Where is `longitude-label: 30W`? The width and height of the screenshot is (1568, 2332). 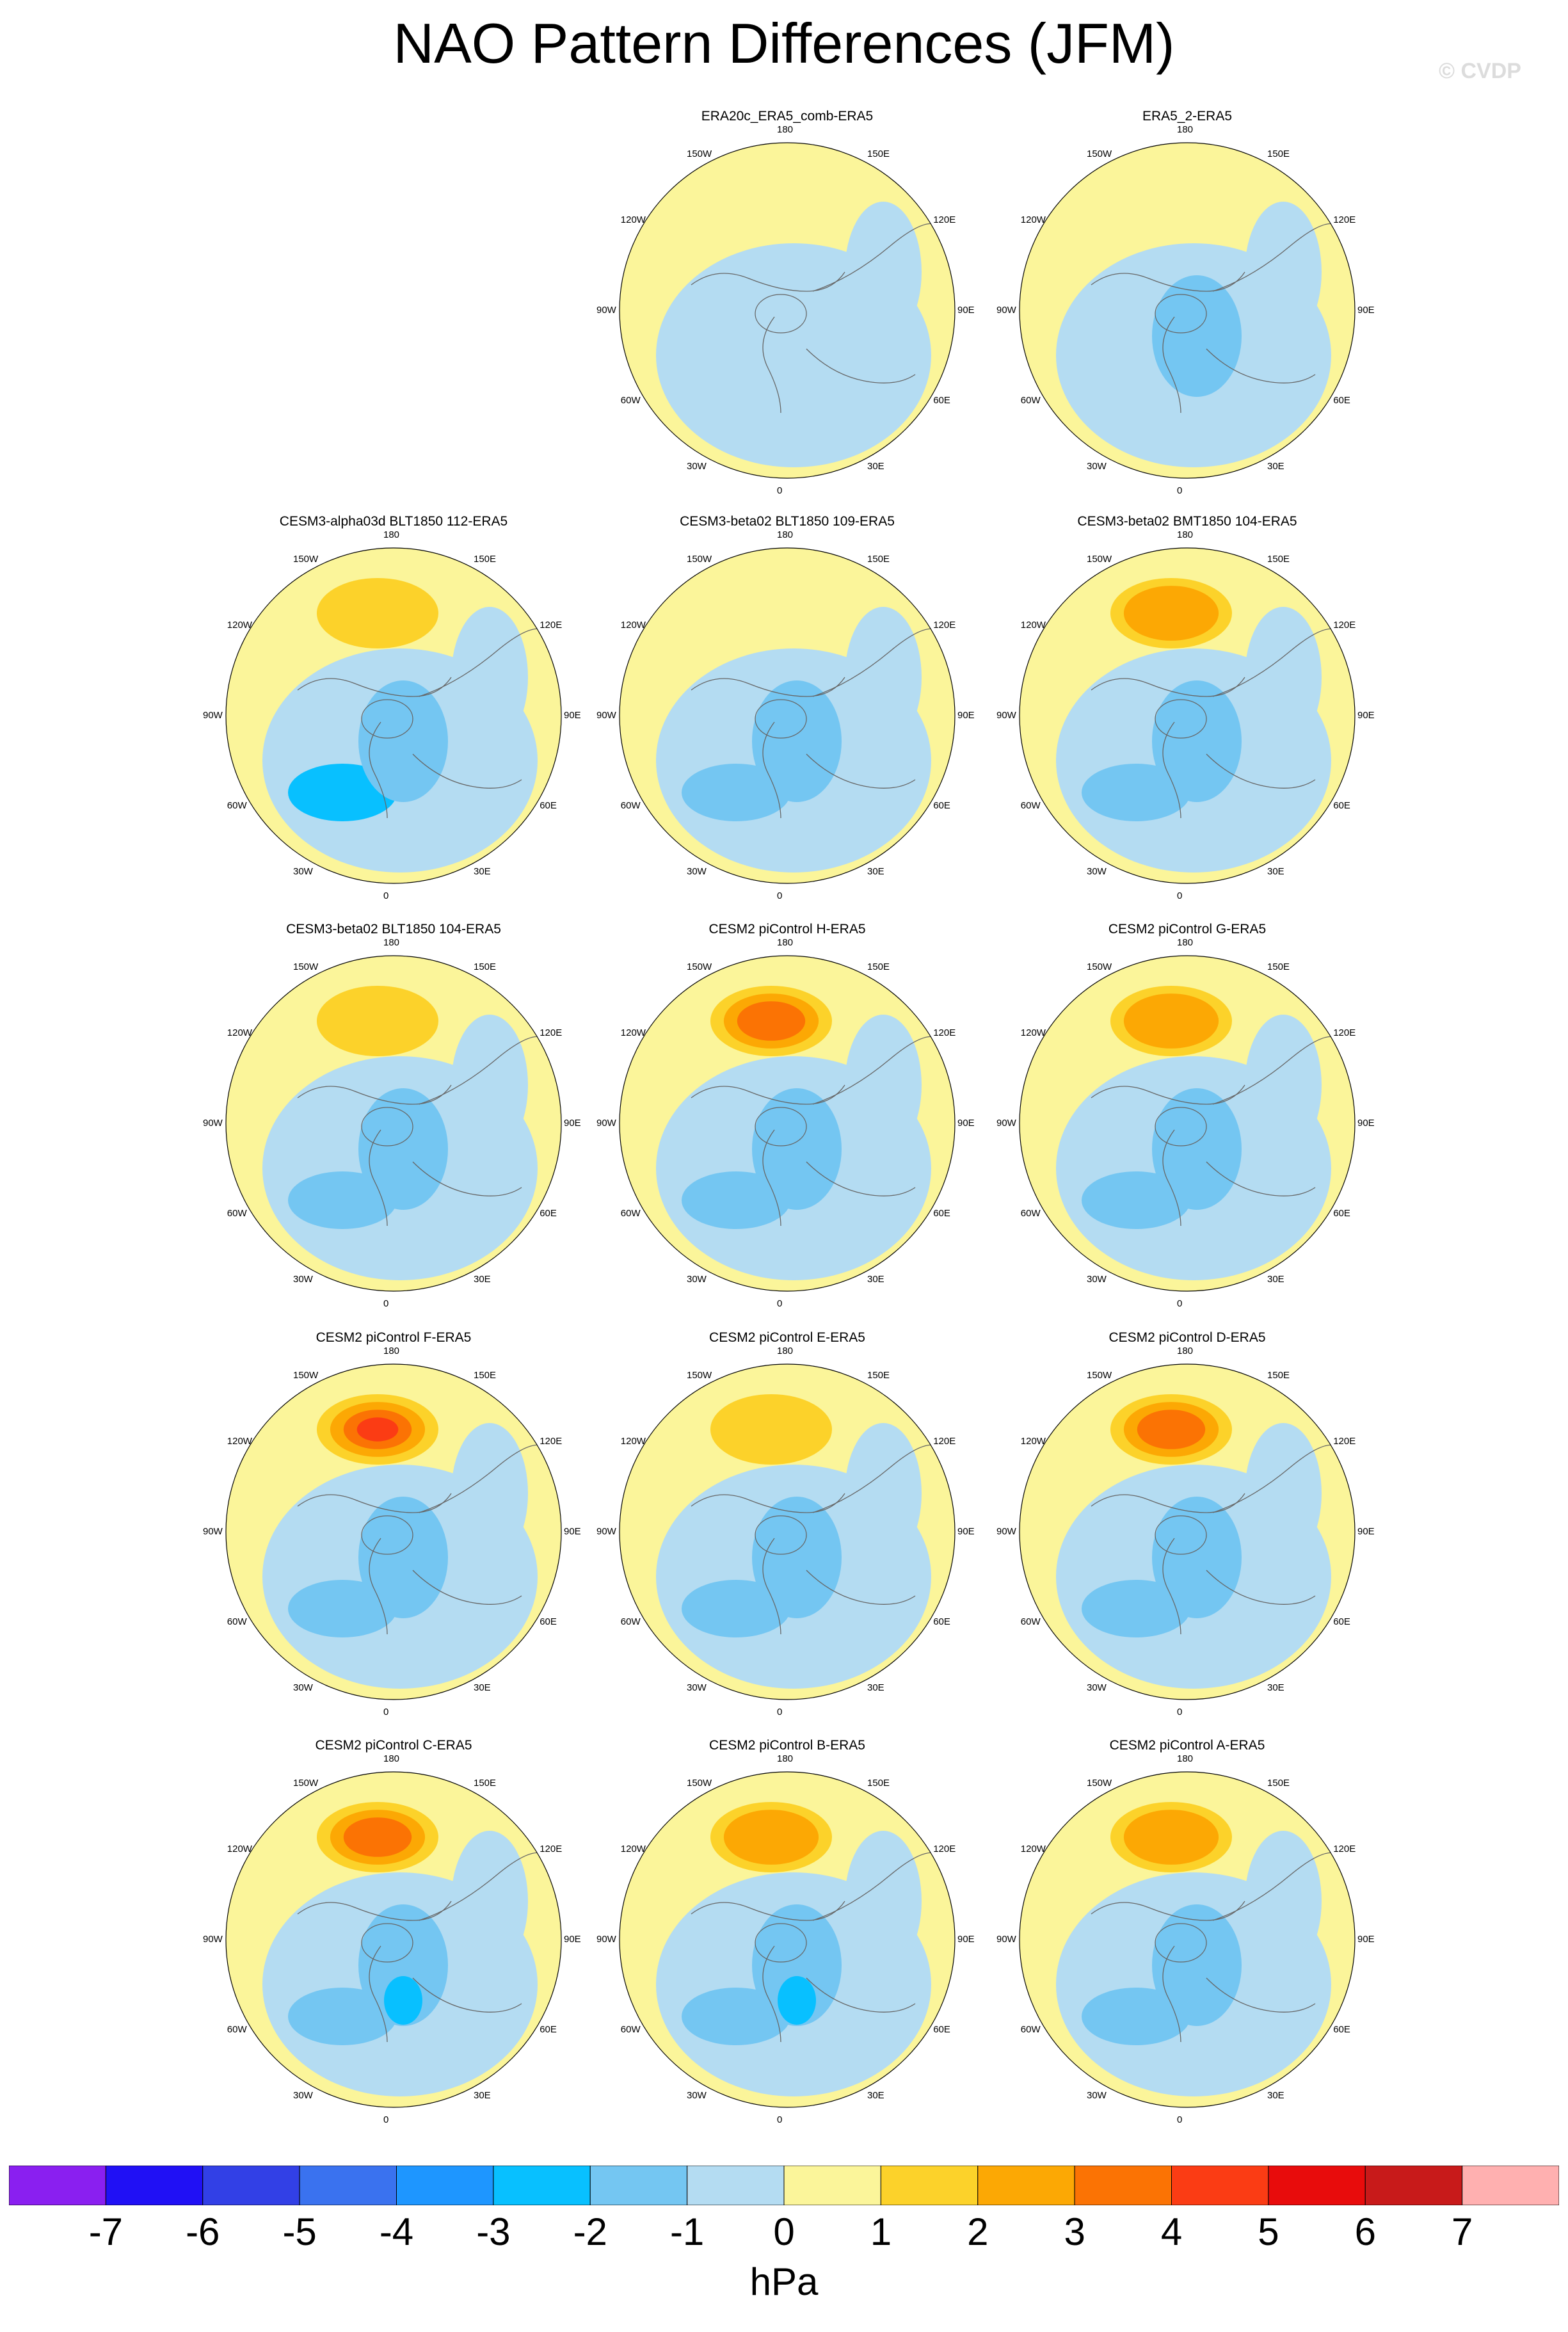
longitude-label: 30W is located at coordinates (697, 1279).